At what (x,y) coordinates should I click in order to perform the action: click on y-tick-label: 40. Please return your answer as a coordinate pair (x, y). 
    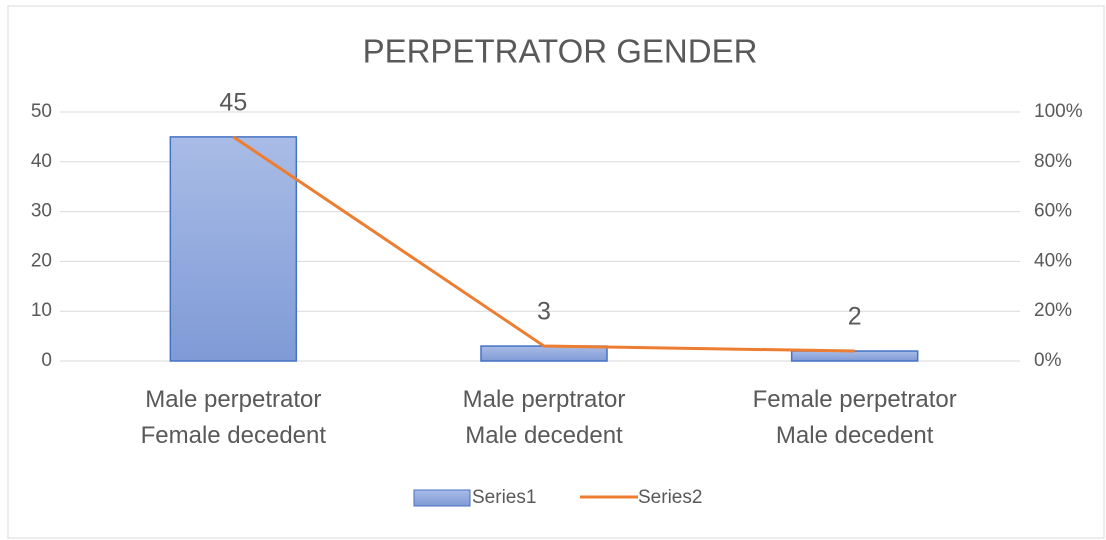
    Looking at the image, I should click on (41, 161).